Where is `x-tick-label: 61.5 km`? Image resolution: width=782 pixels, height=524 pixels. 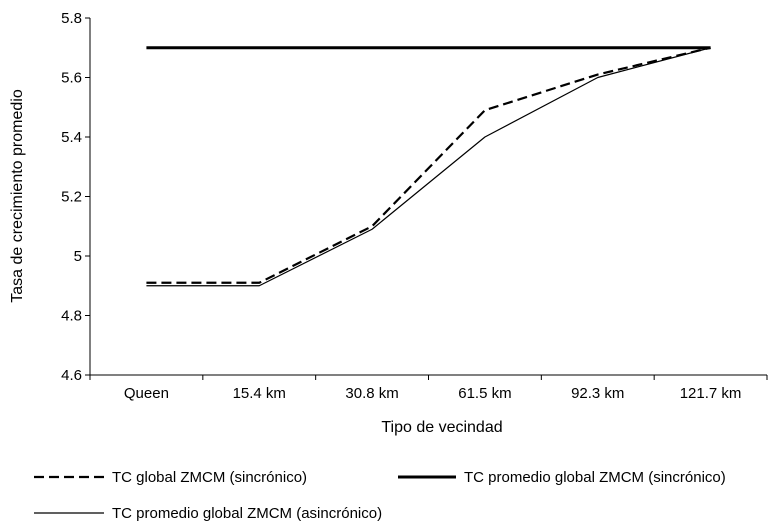
x-tick-label: 61.5 km is located at coordinates (484, 393).